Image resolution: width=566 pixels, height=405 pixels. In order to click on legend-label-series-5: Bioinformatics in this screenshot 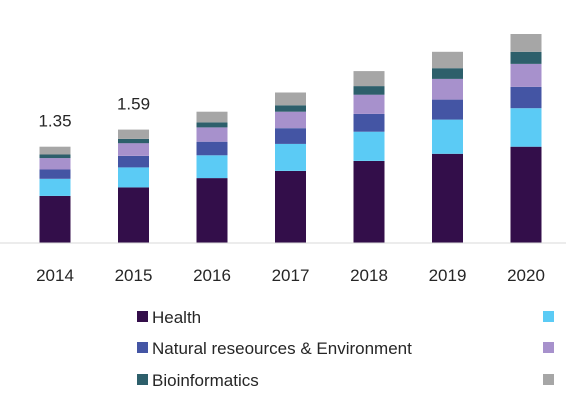, I will do `click(205, 380)`.